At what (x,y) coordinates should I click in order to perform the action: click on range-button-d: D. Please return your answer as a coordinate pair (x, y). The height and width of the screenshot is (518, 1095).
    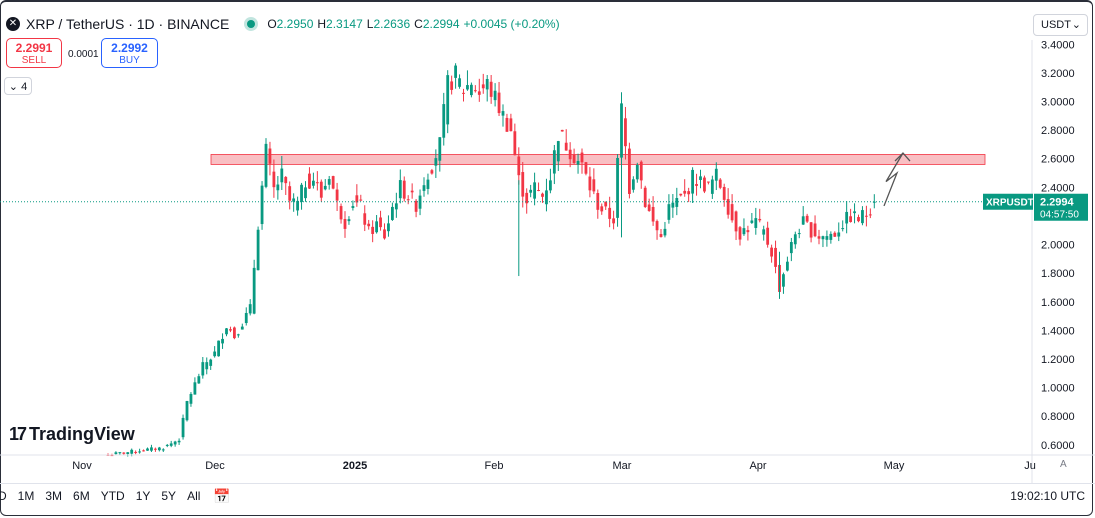
    Looking at the image, I should click on (3, 496).